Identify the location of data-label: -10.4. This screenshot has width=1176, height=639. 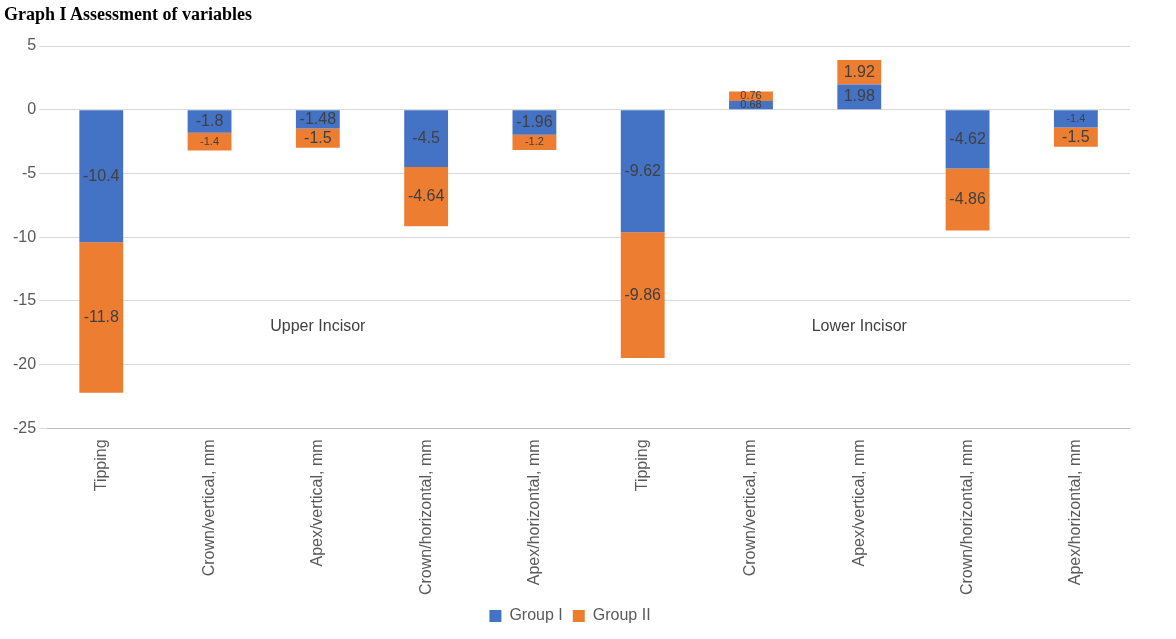
(101, 175).